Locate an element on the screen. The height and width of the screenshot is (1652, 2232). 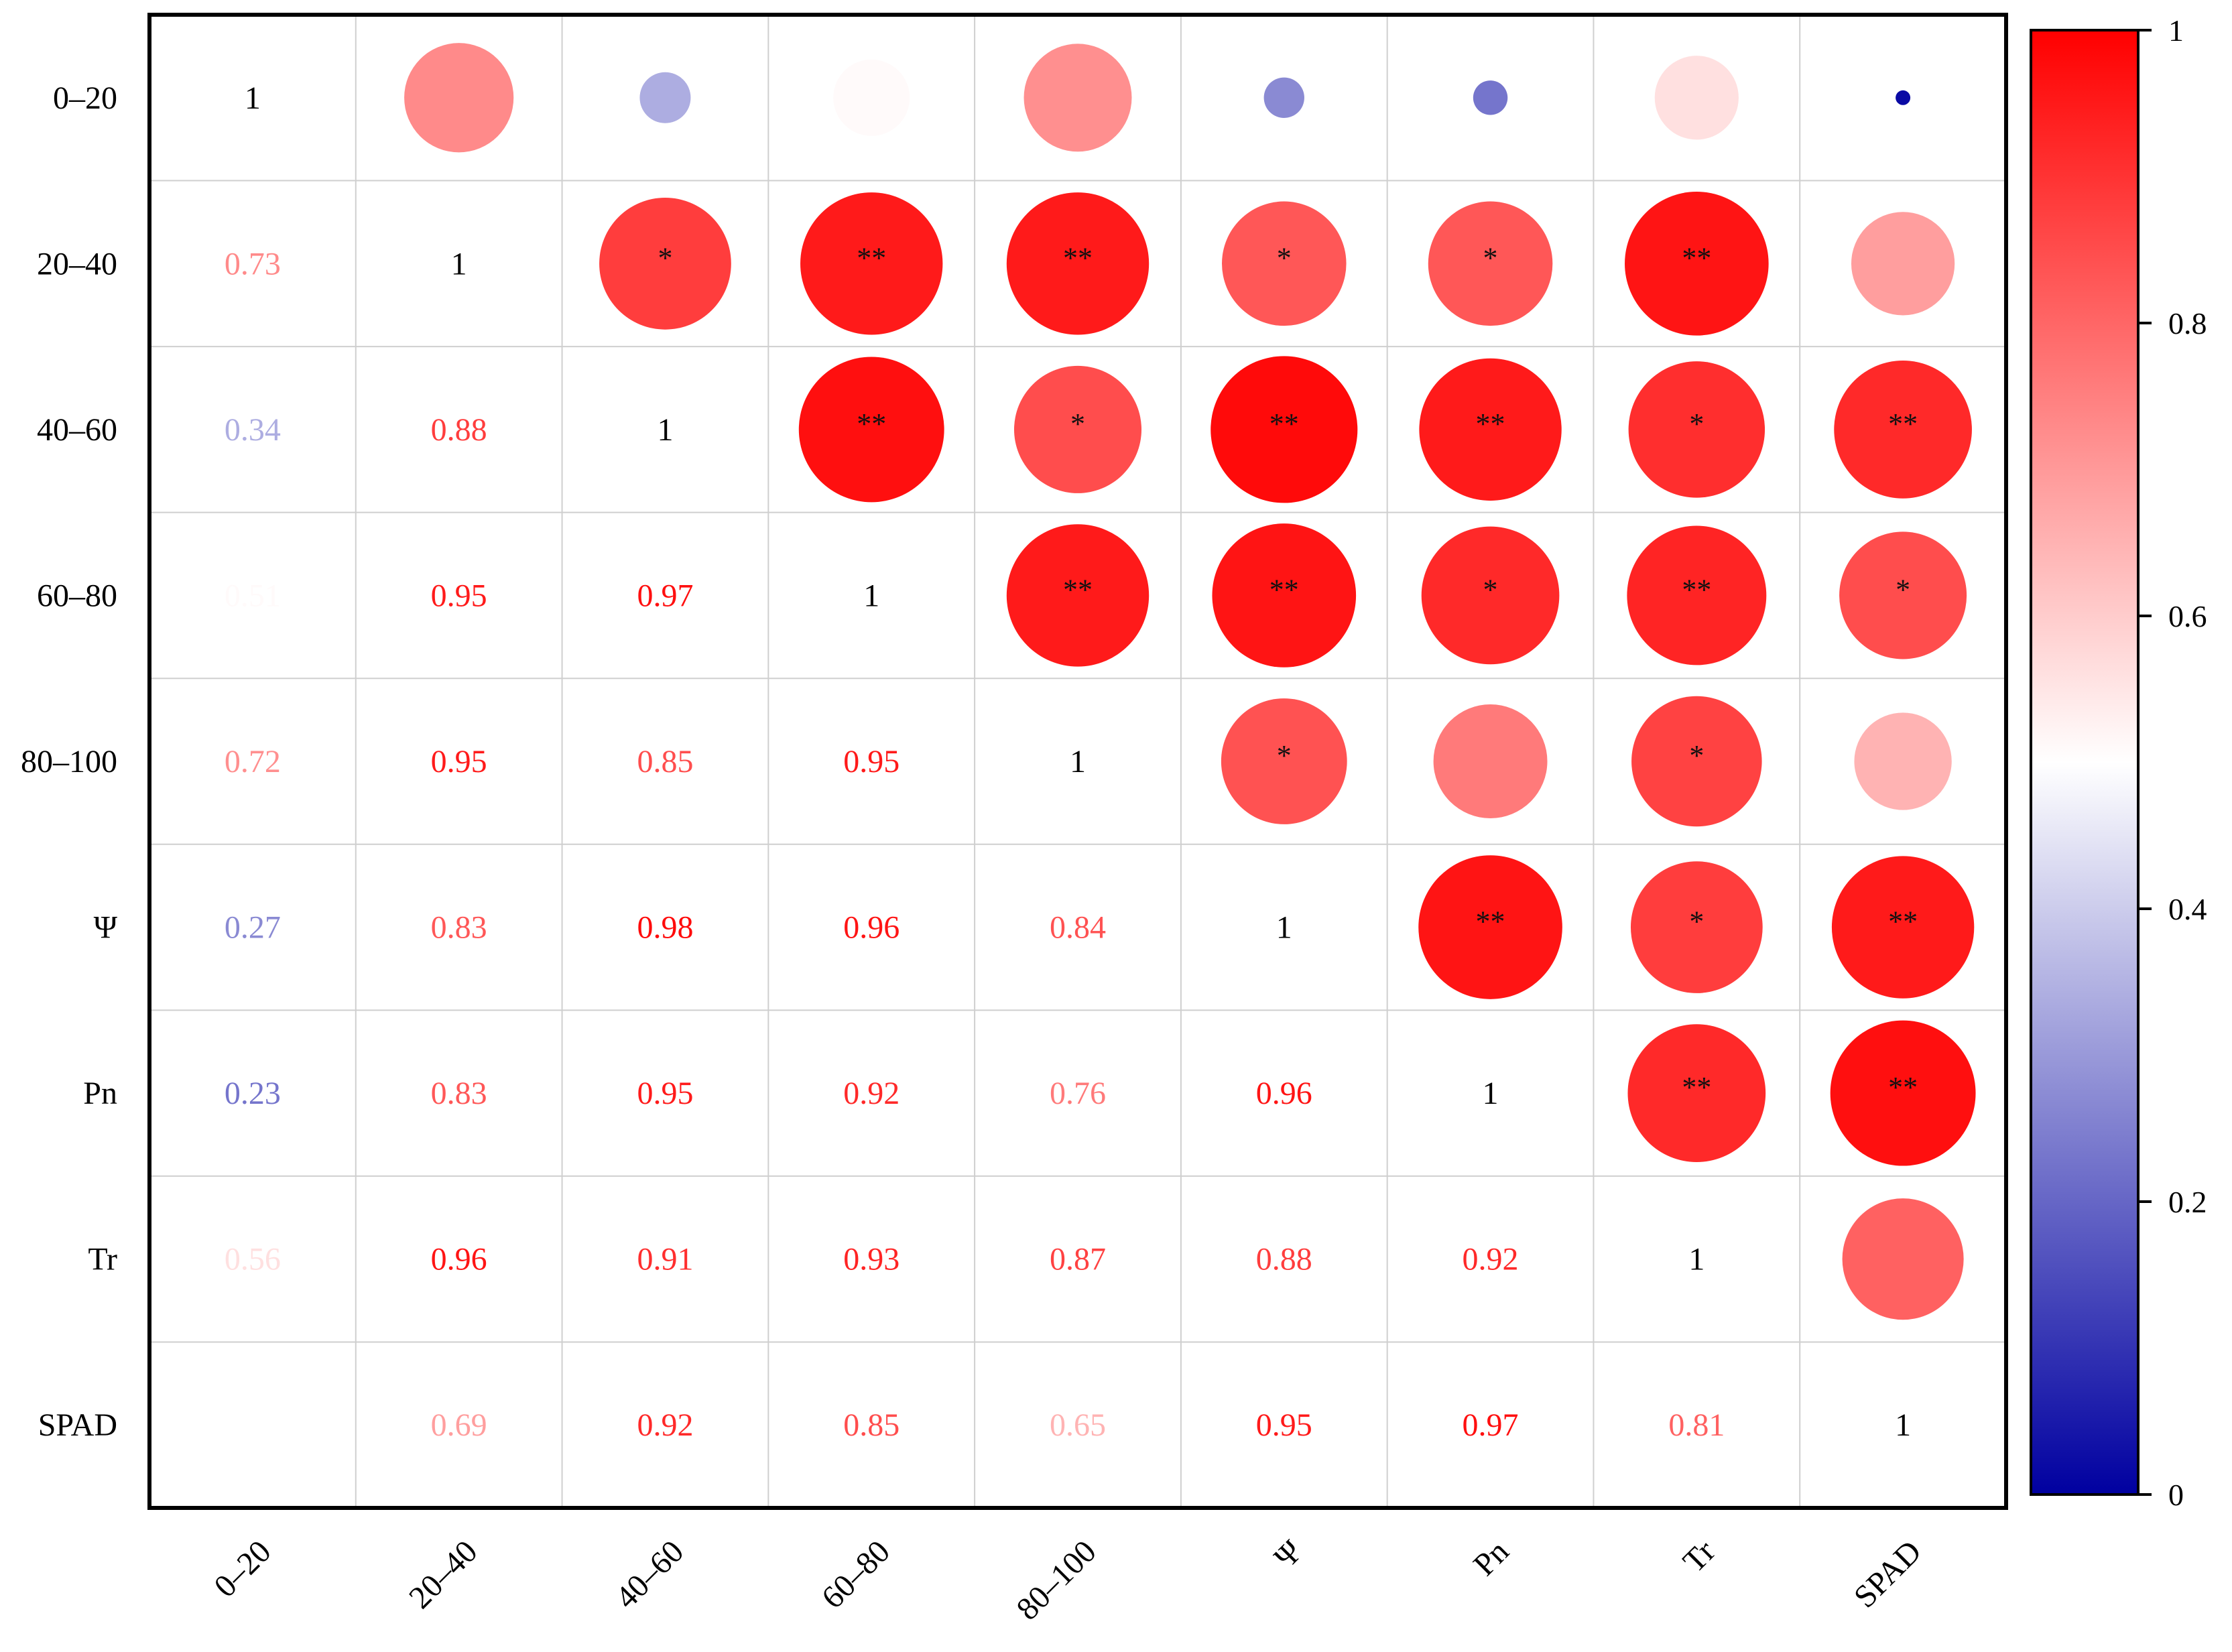
correlation-value: 0.84 is located at coordinates (1078, 928).